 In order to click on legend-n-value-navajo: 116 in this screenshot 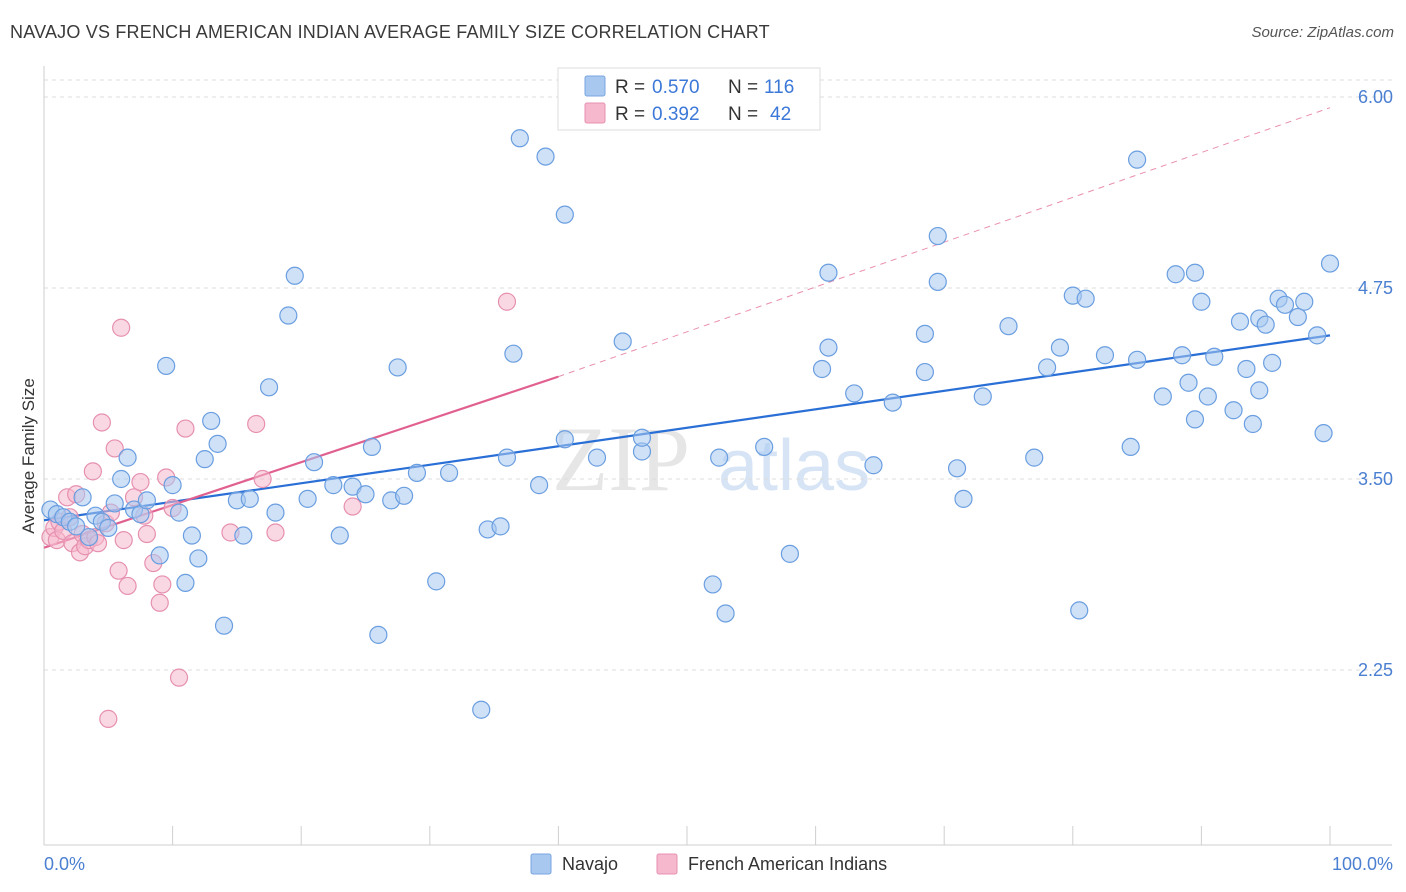, I will do `click(779, 87)`.